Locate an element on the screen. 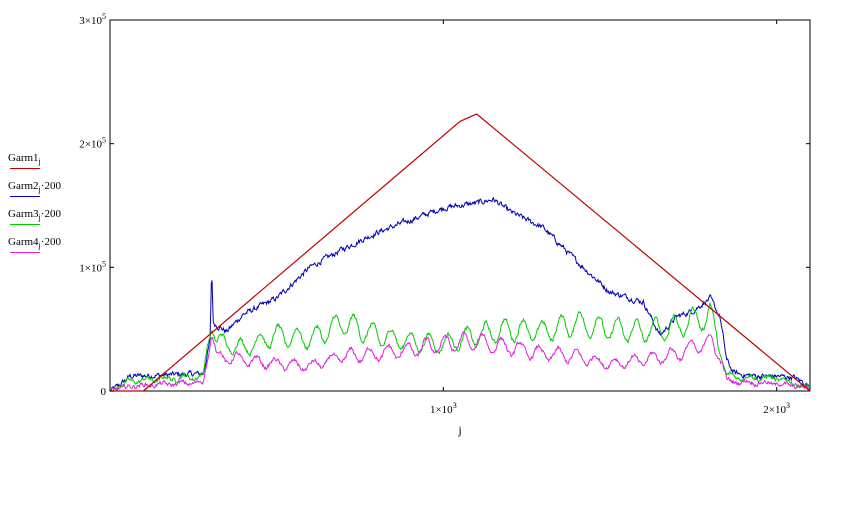 This screenshot has height=512, width=844. x-tick-label-1: 2×10³ is located at coordinates (776, 408).